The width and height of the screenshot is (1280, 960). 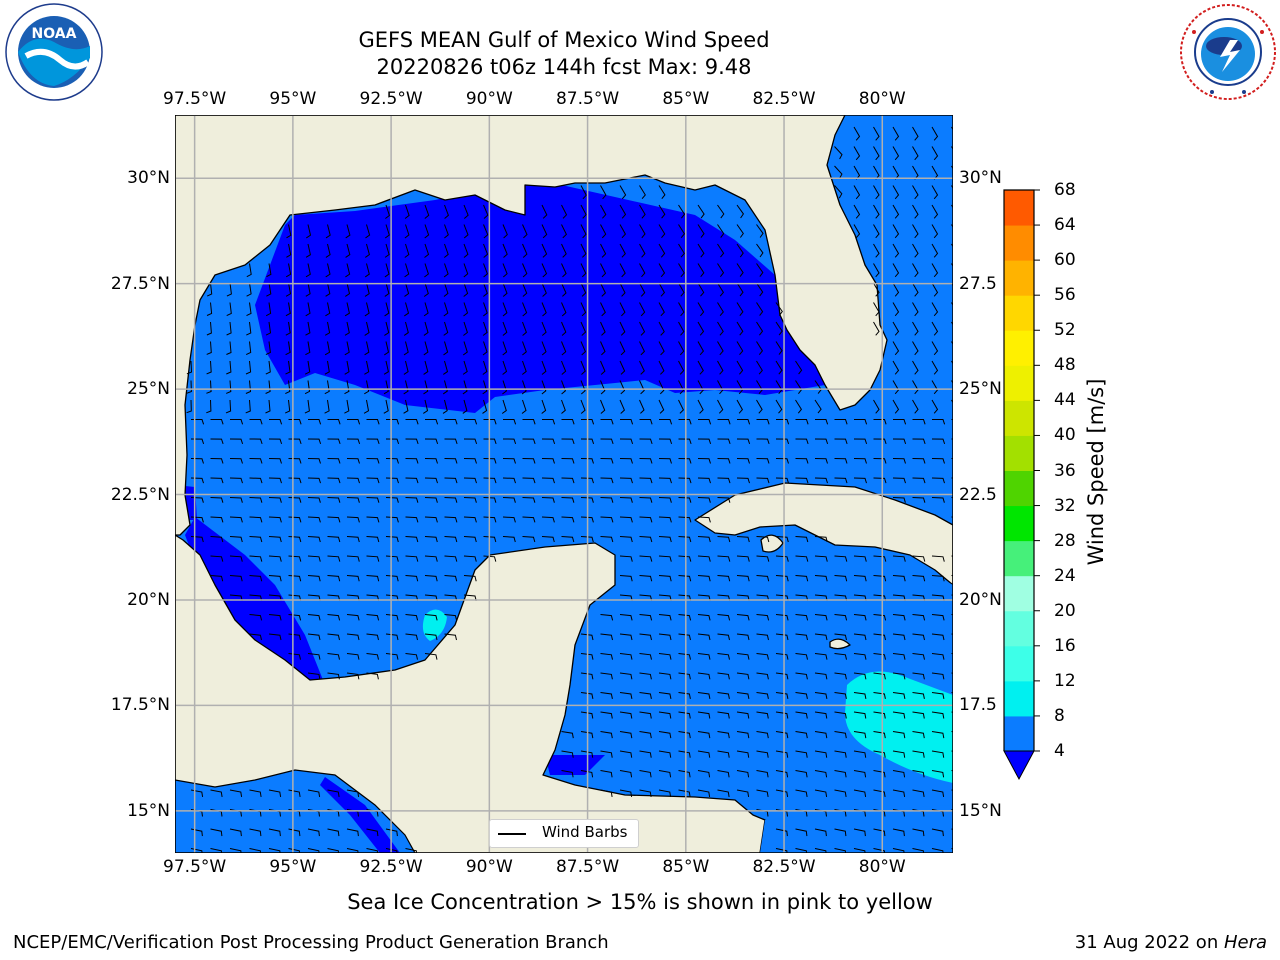 What do you see at coordinates (293, 867) in the screenshot?
I see `lon-tick-bottom: 95°W` at bounding box center [293, 867].